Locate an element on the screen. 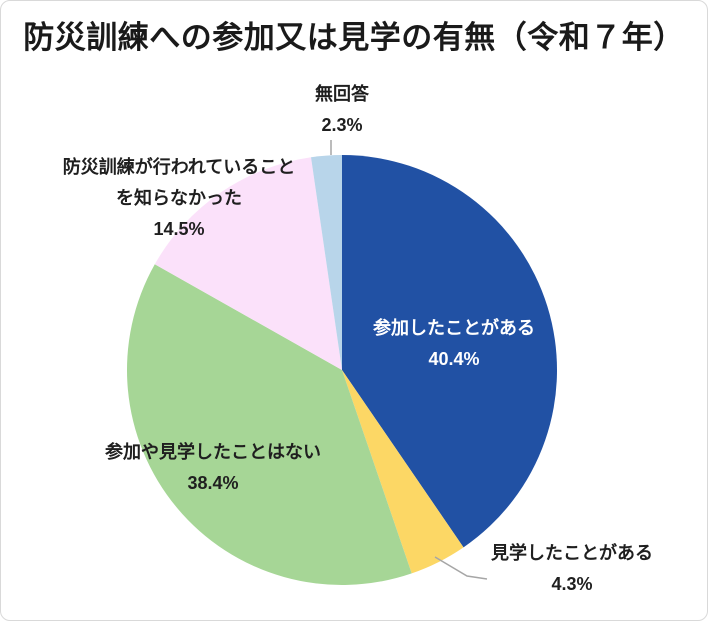 The height and width of the screenshot is (623, 710). label-unknown-text-line2: を知らなかった is located at coordinates (179, 198).